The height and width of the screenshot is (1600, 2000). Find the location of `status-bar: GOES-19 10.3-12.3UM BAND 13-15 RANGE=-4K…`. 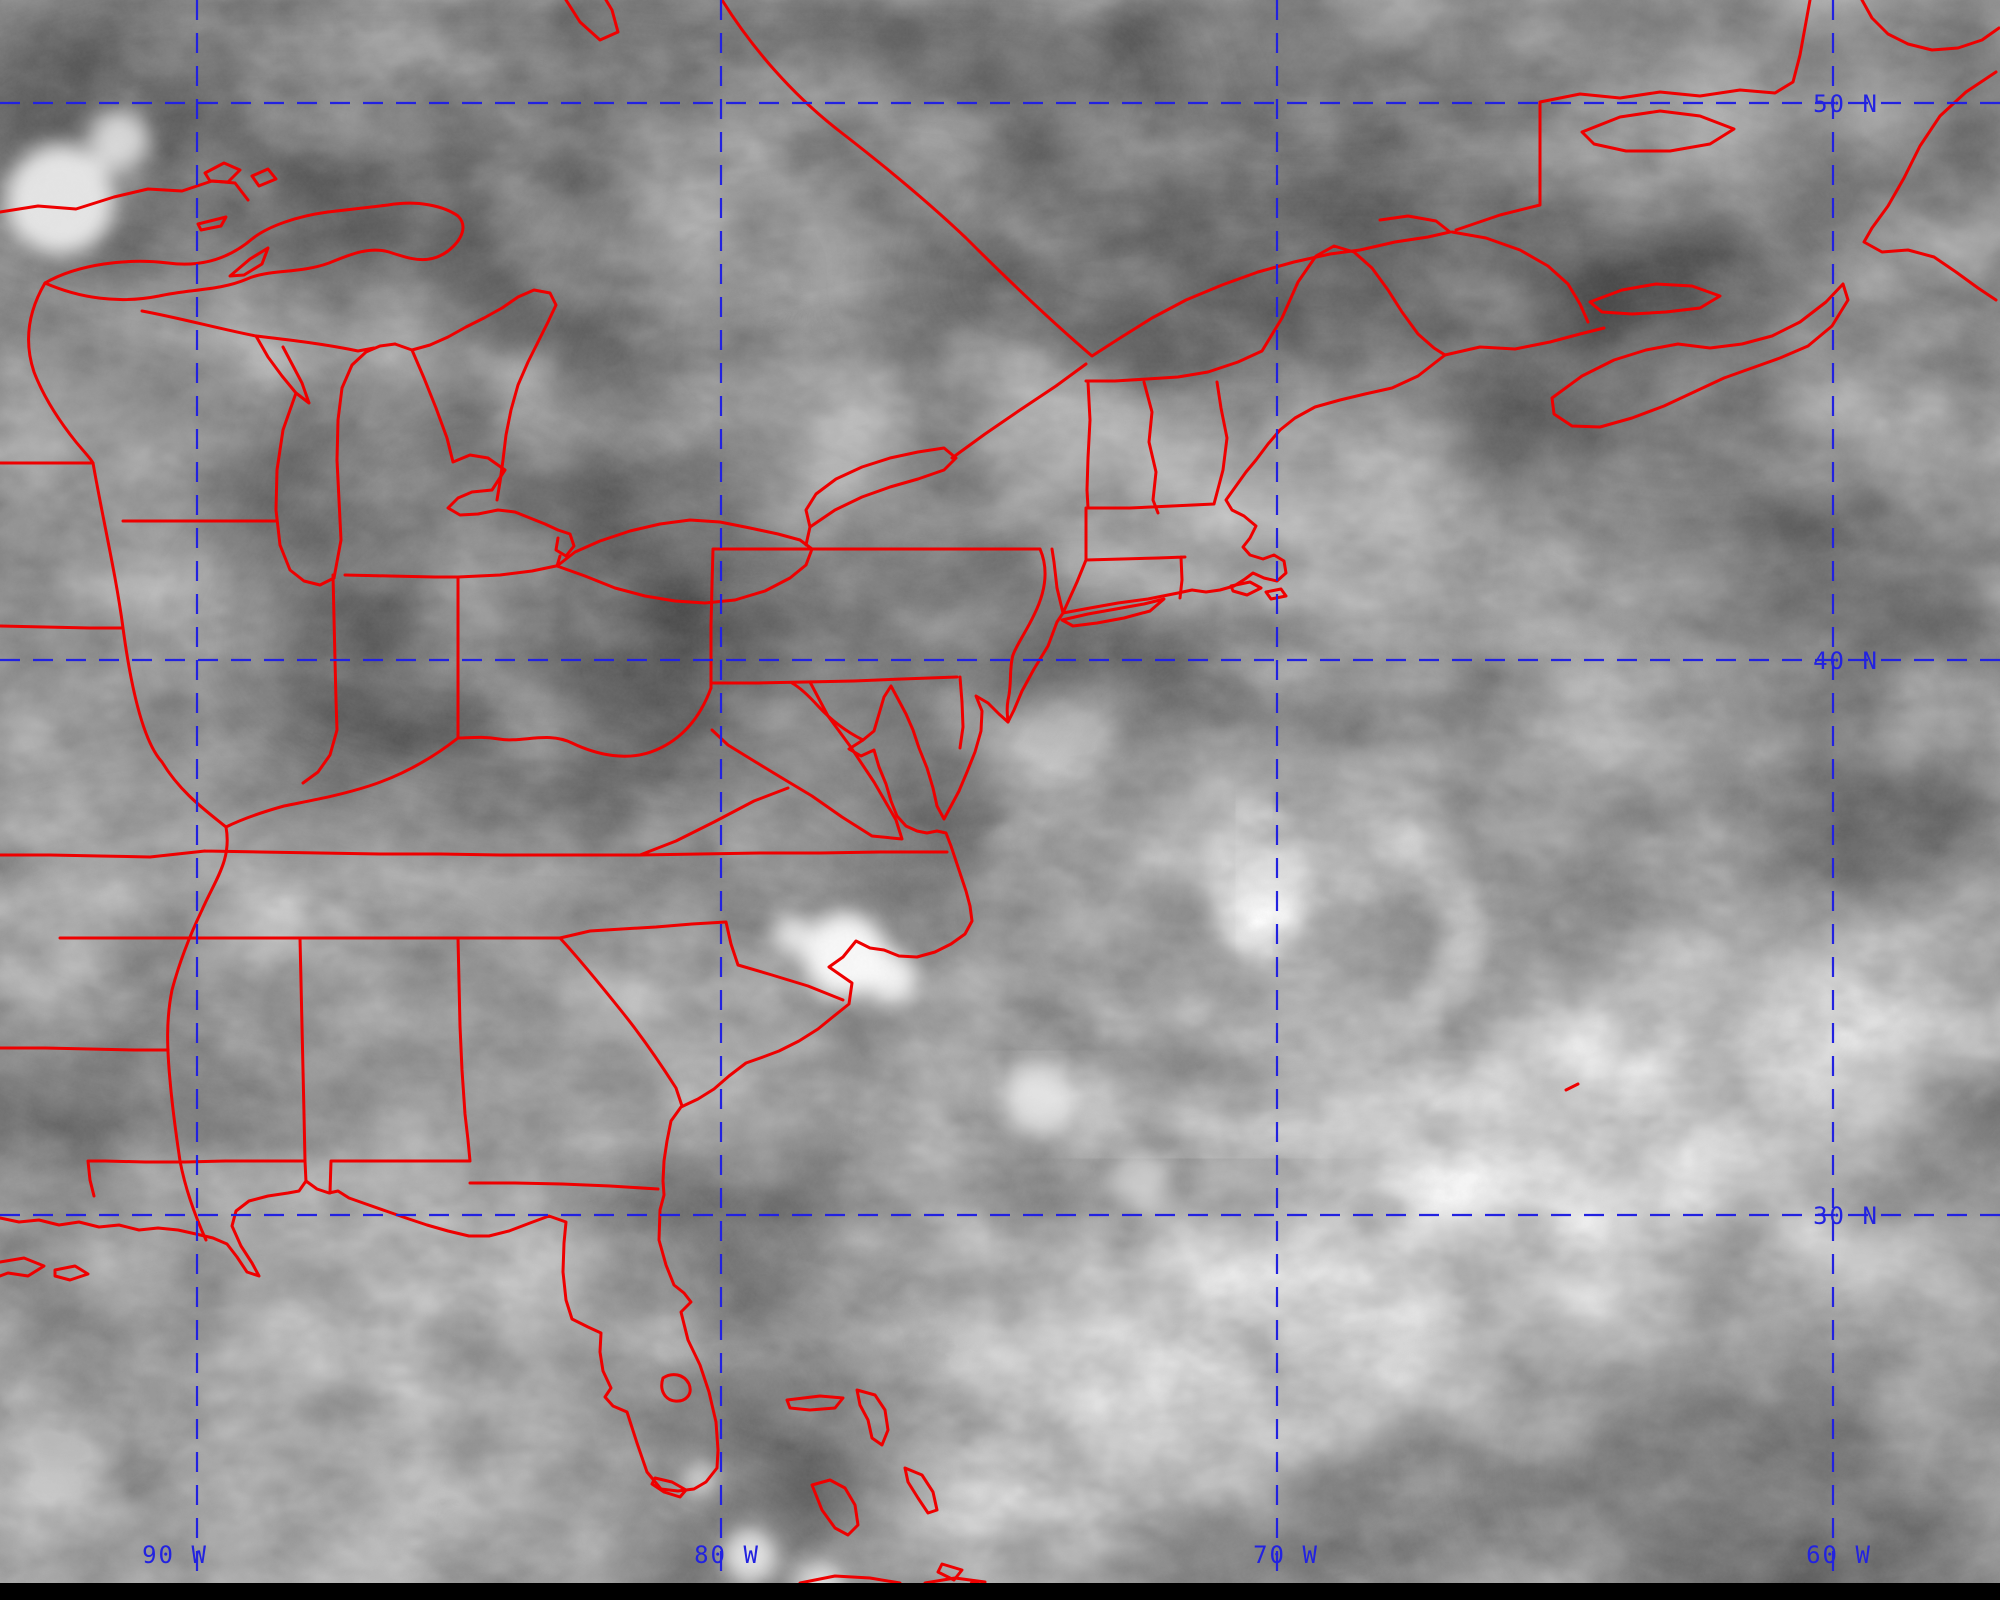

status-bar: GOES-19 10.3-12.3UM BAND 13-15 RANGE=-4K… is located at coordinates (1000, 1591).